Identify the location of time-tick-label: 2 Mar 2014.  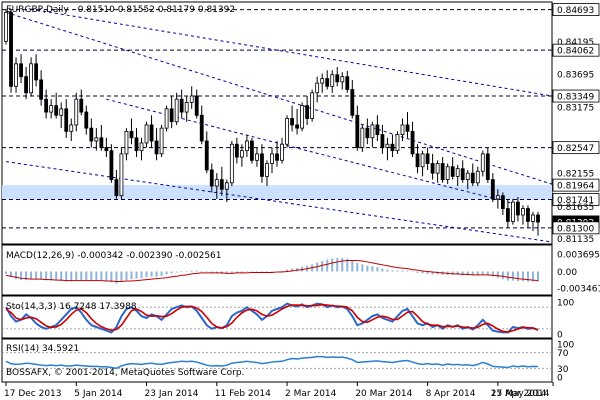
(311, 394).